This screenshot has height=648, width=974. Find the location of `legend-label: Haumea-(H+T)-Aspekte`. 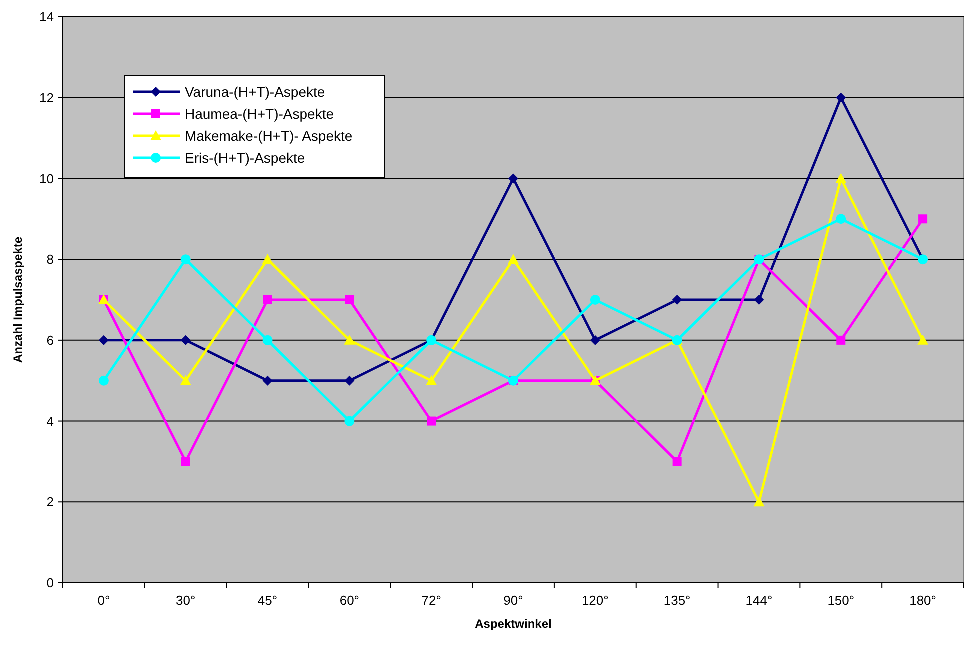

legend-label: Haumea-(H+T)-Aspekte is located at coordinates (259, 114).